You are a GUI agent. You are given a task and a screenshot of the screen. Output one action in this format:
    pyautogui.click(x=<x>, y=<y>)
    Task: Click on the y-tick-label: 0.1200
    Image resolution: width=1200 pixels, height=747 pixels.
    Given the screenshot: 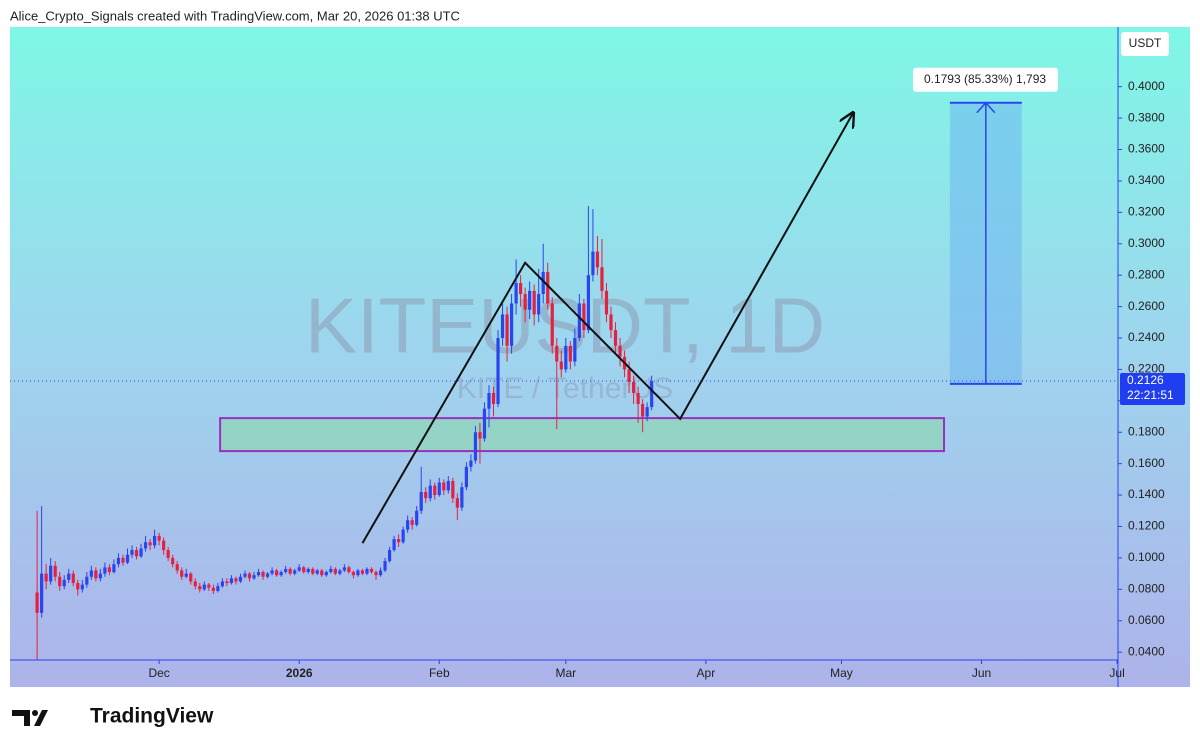 What is the action you would take?
    pyautogui.click(x=1146, y=526)
    